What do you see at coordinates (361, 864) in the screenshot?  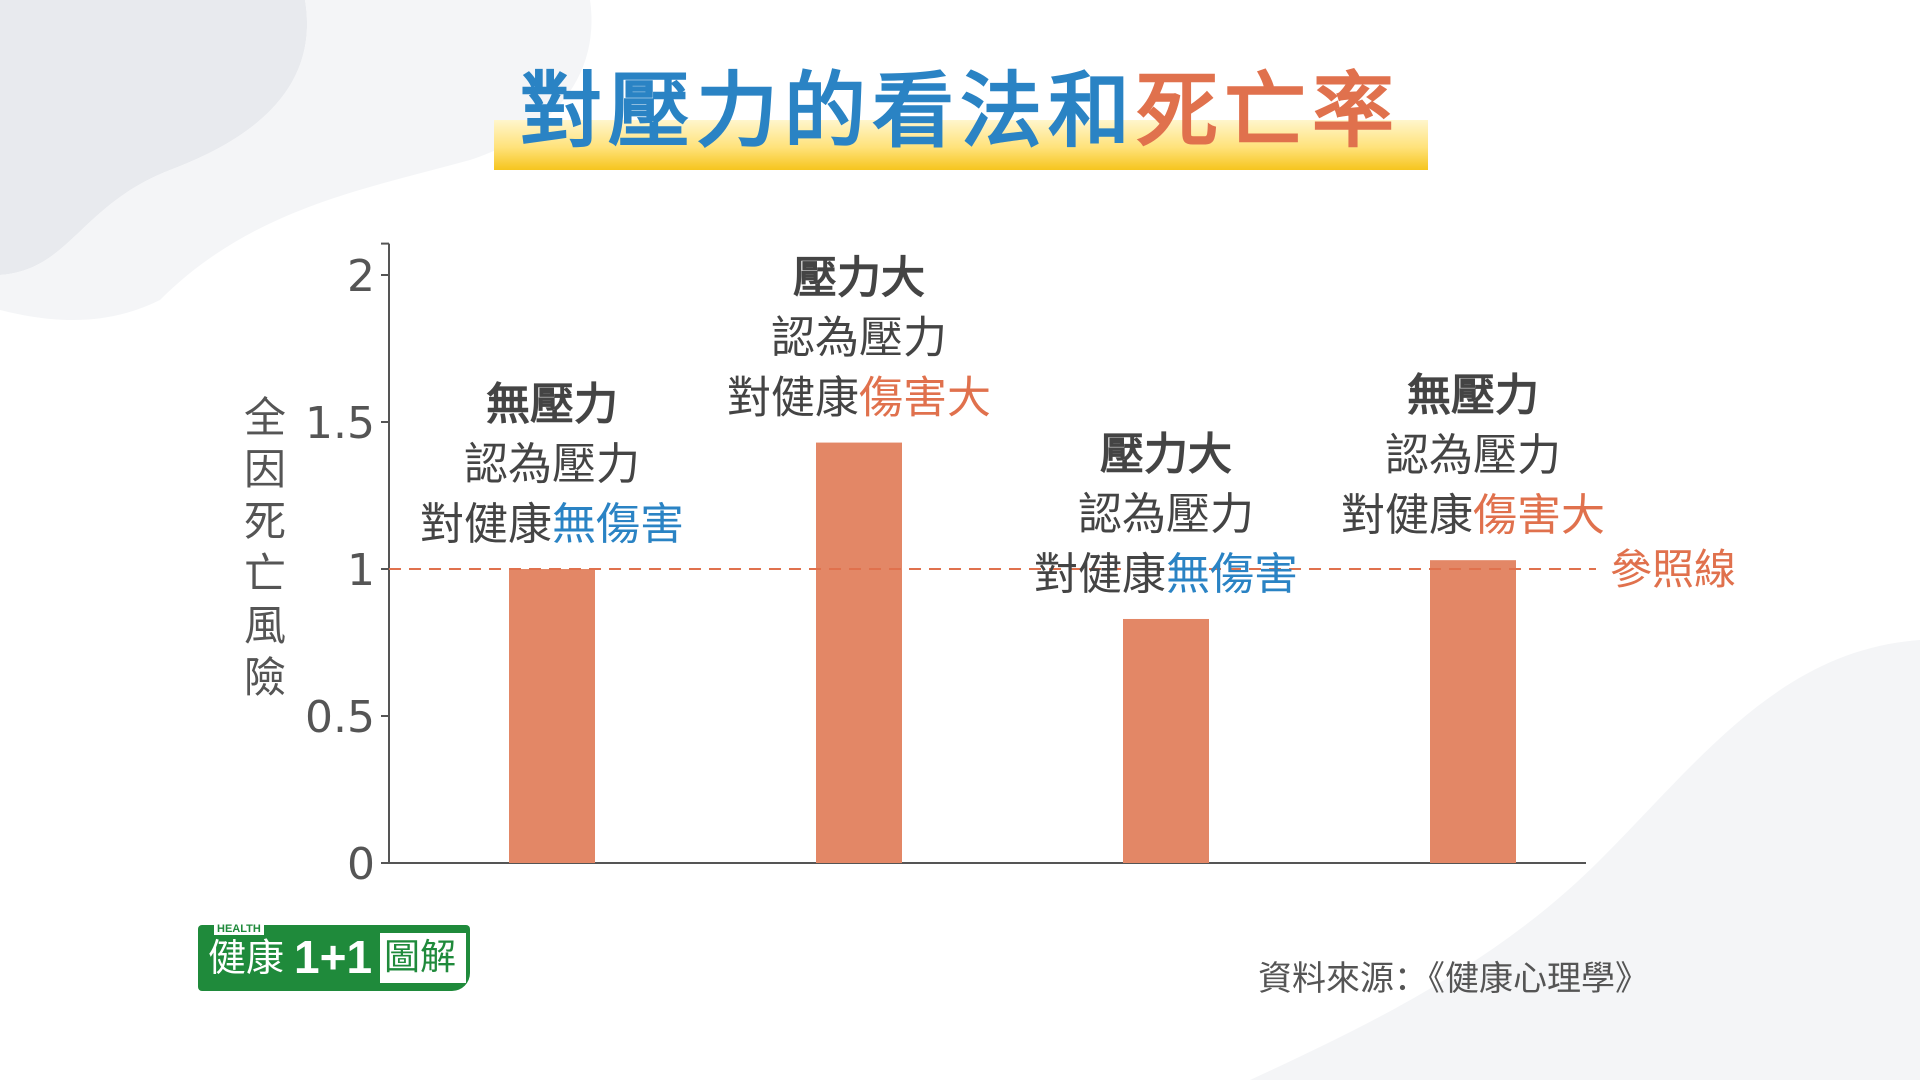 I see `y-tick-label: 0` at bounding box center [361, 864].